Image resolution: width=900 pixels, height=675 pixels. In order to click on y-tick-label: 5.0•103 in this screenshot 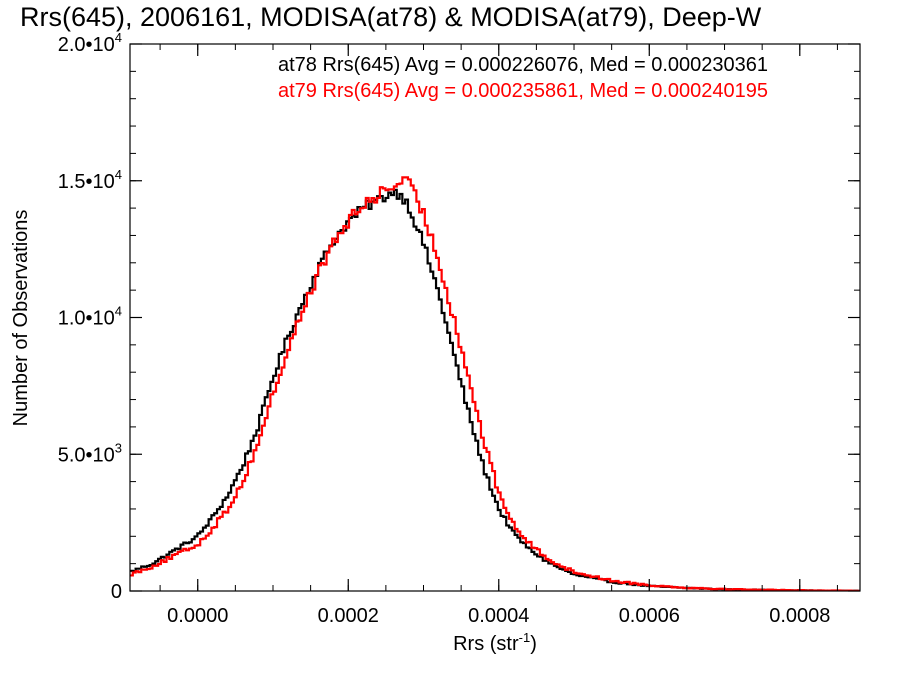, I will do `click(90, 453)`.